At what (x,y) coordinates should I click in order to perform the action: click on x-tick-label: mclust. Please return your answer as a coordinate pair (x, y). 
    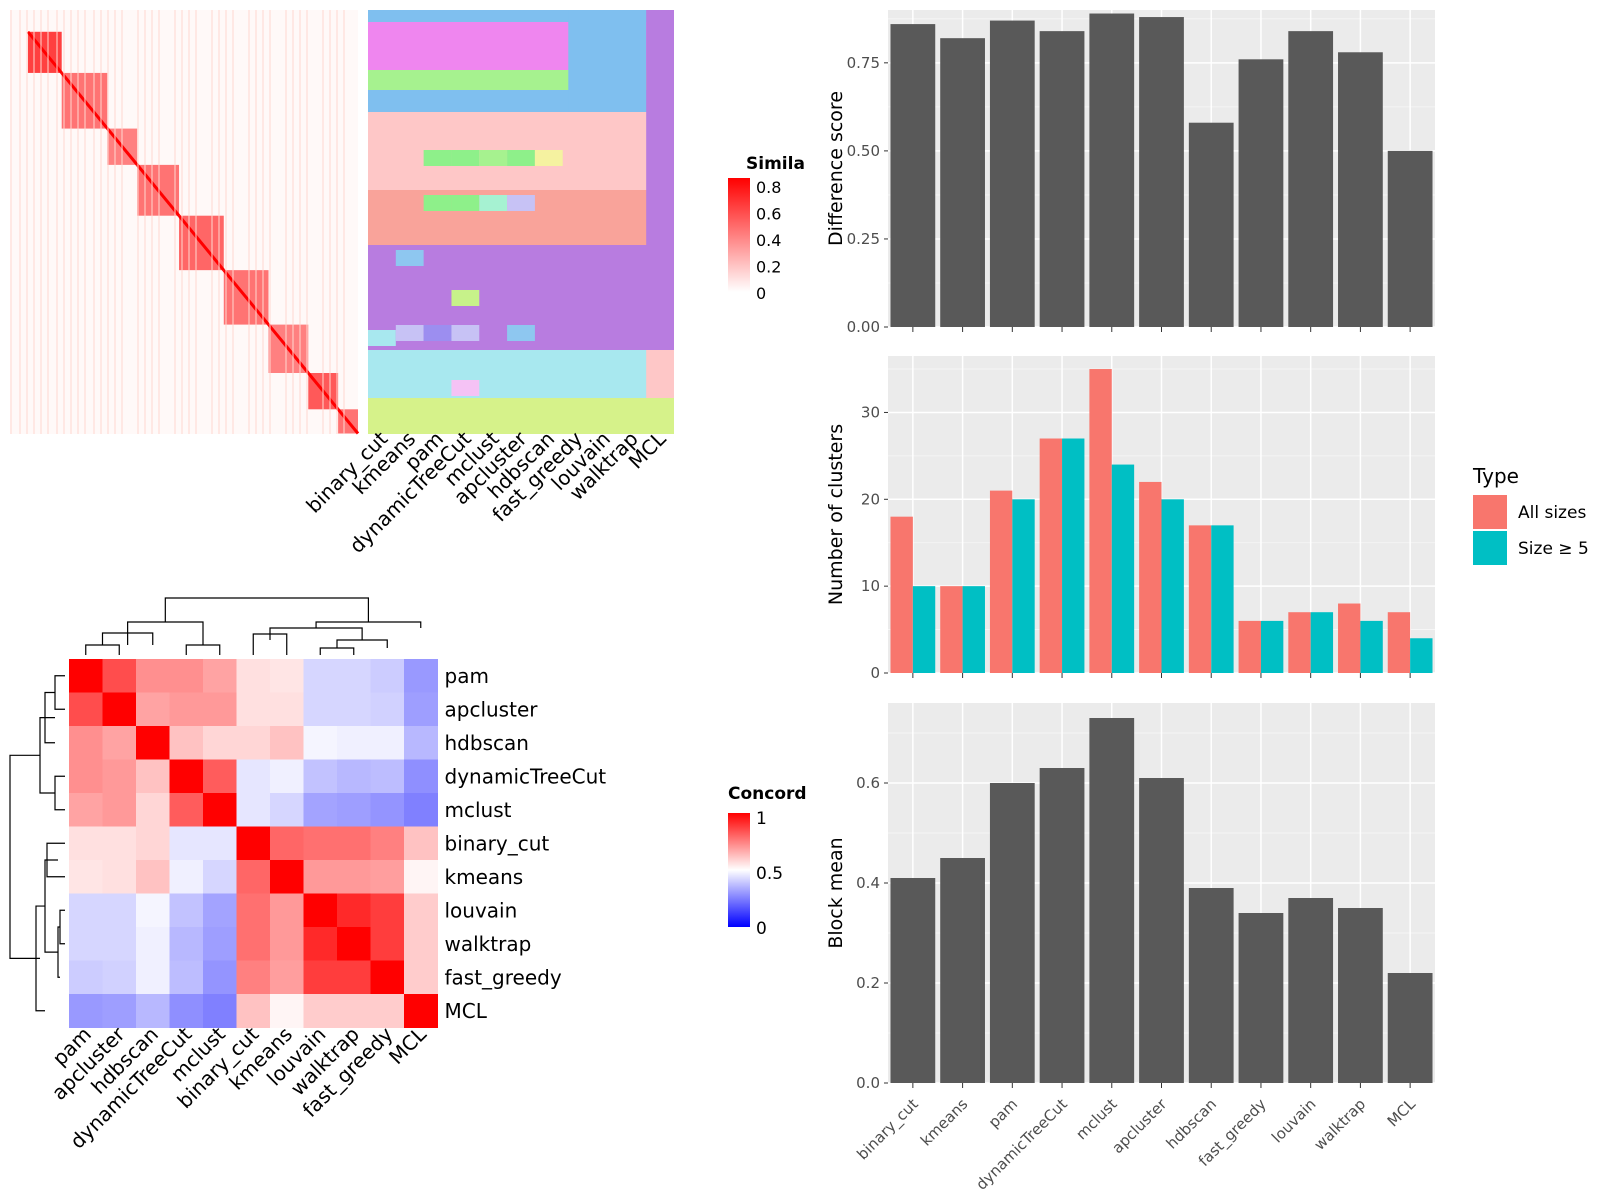
    Looking at the image, I should click on (1096, 1119).